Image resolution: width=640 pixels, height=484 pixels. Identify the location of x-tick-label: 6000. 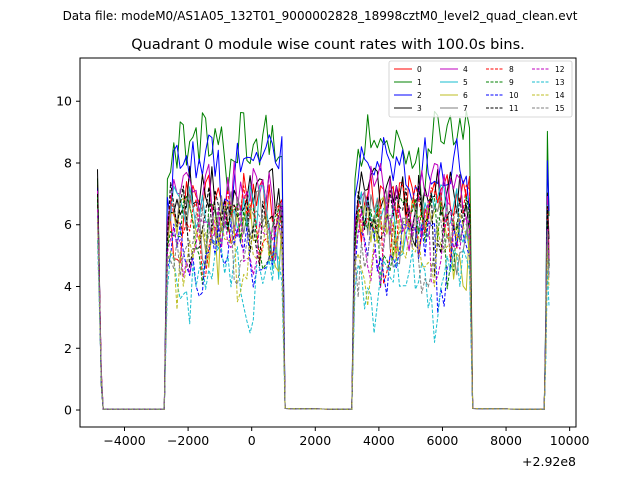
(443, 440).